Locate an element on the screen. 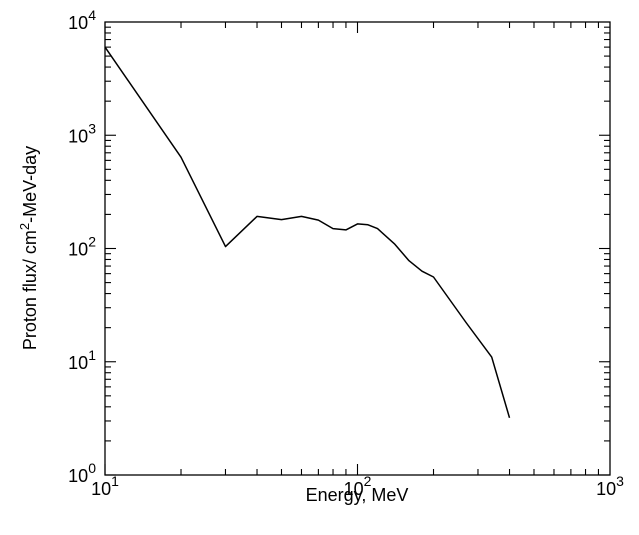 The image size is (639, 535). x-tick-label: 10¹ is located at coordinates (105, 486).